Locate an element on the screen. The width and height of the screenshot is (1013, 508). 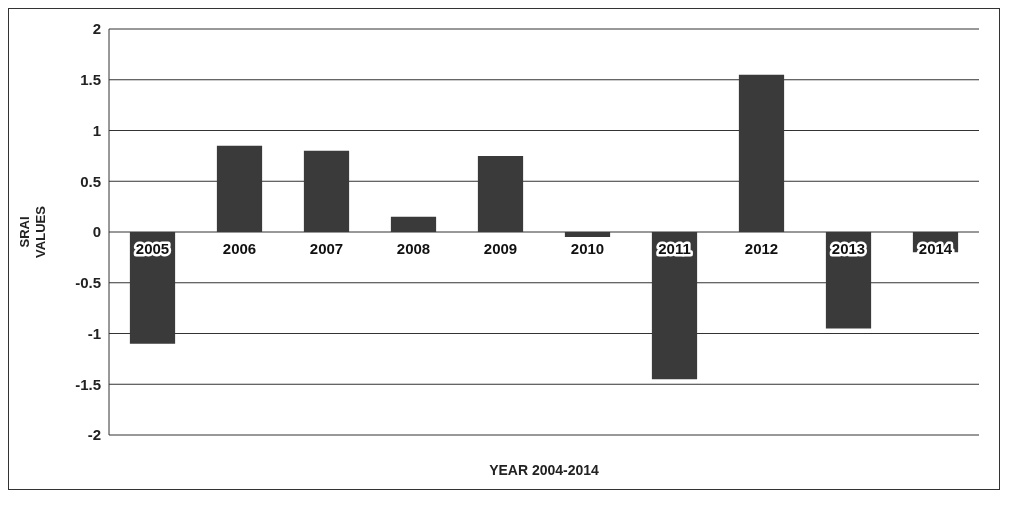
y-tick-label: -1.5 is located at coordinates (88, 384).